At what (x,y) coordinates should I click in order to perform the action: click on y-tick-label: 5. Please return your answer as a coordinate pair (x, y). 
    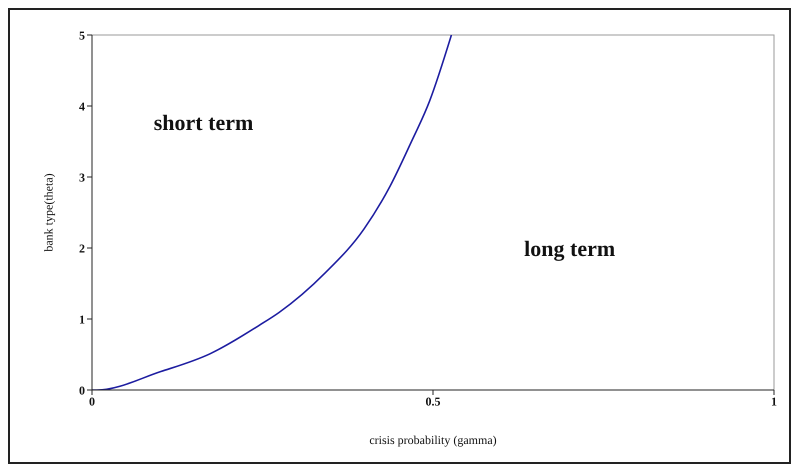
    Looking at the image, I should click on (82, 35).